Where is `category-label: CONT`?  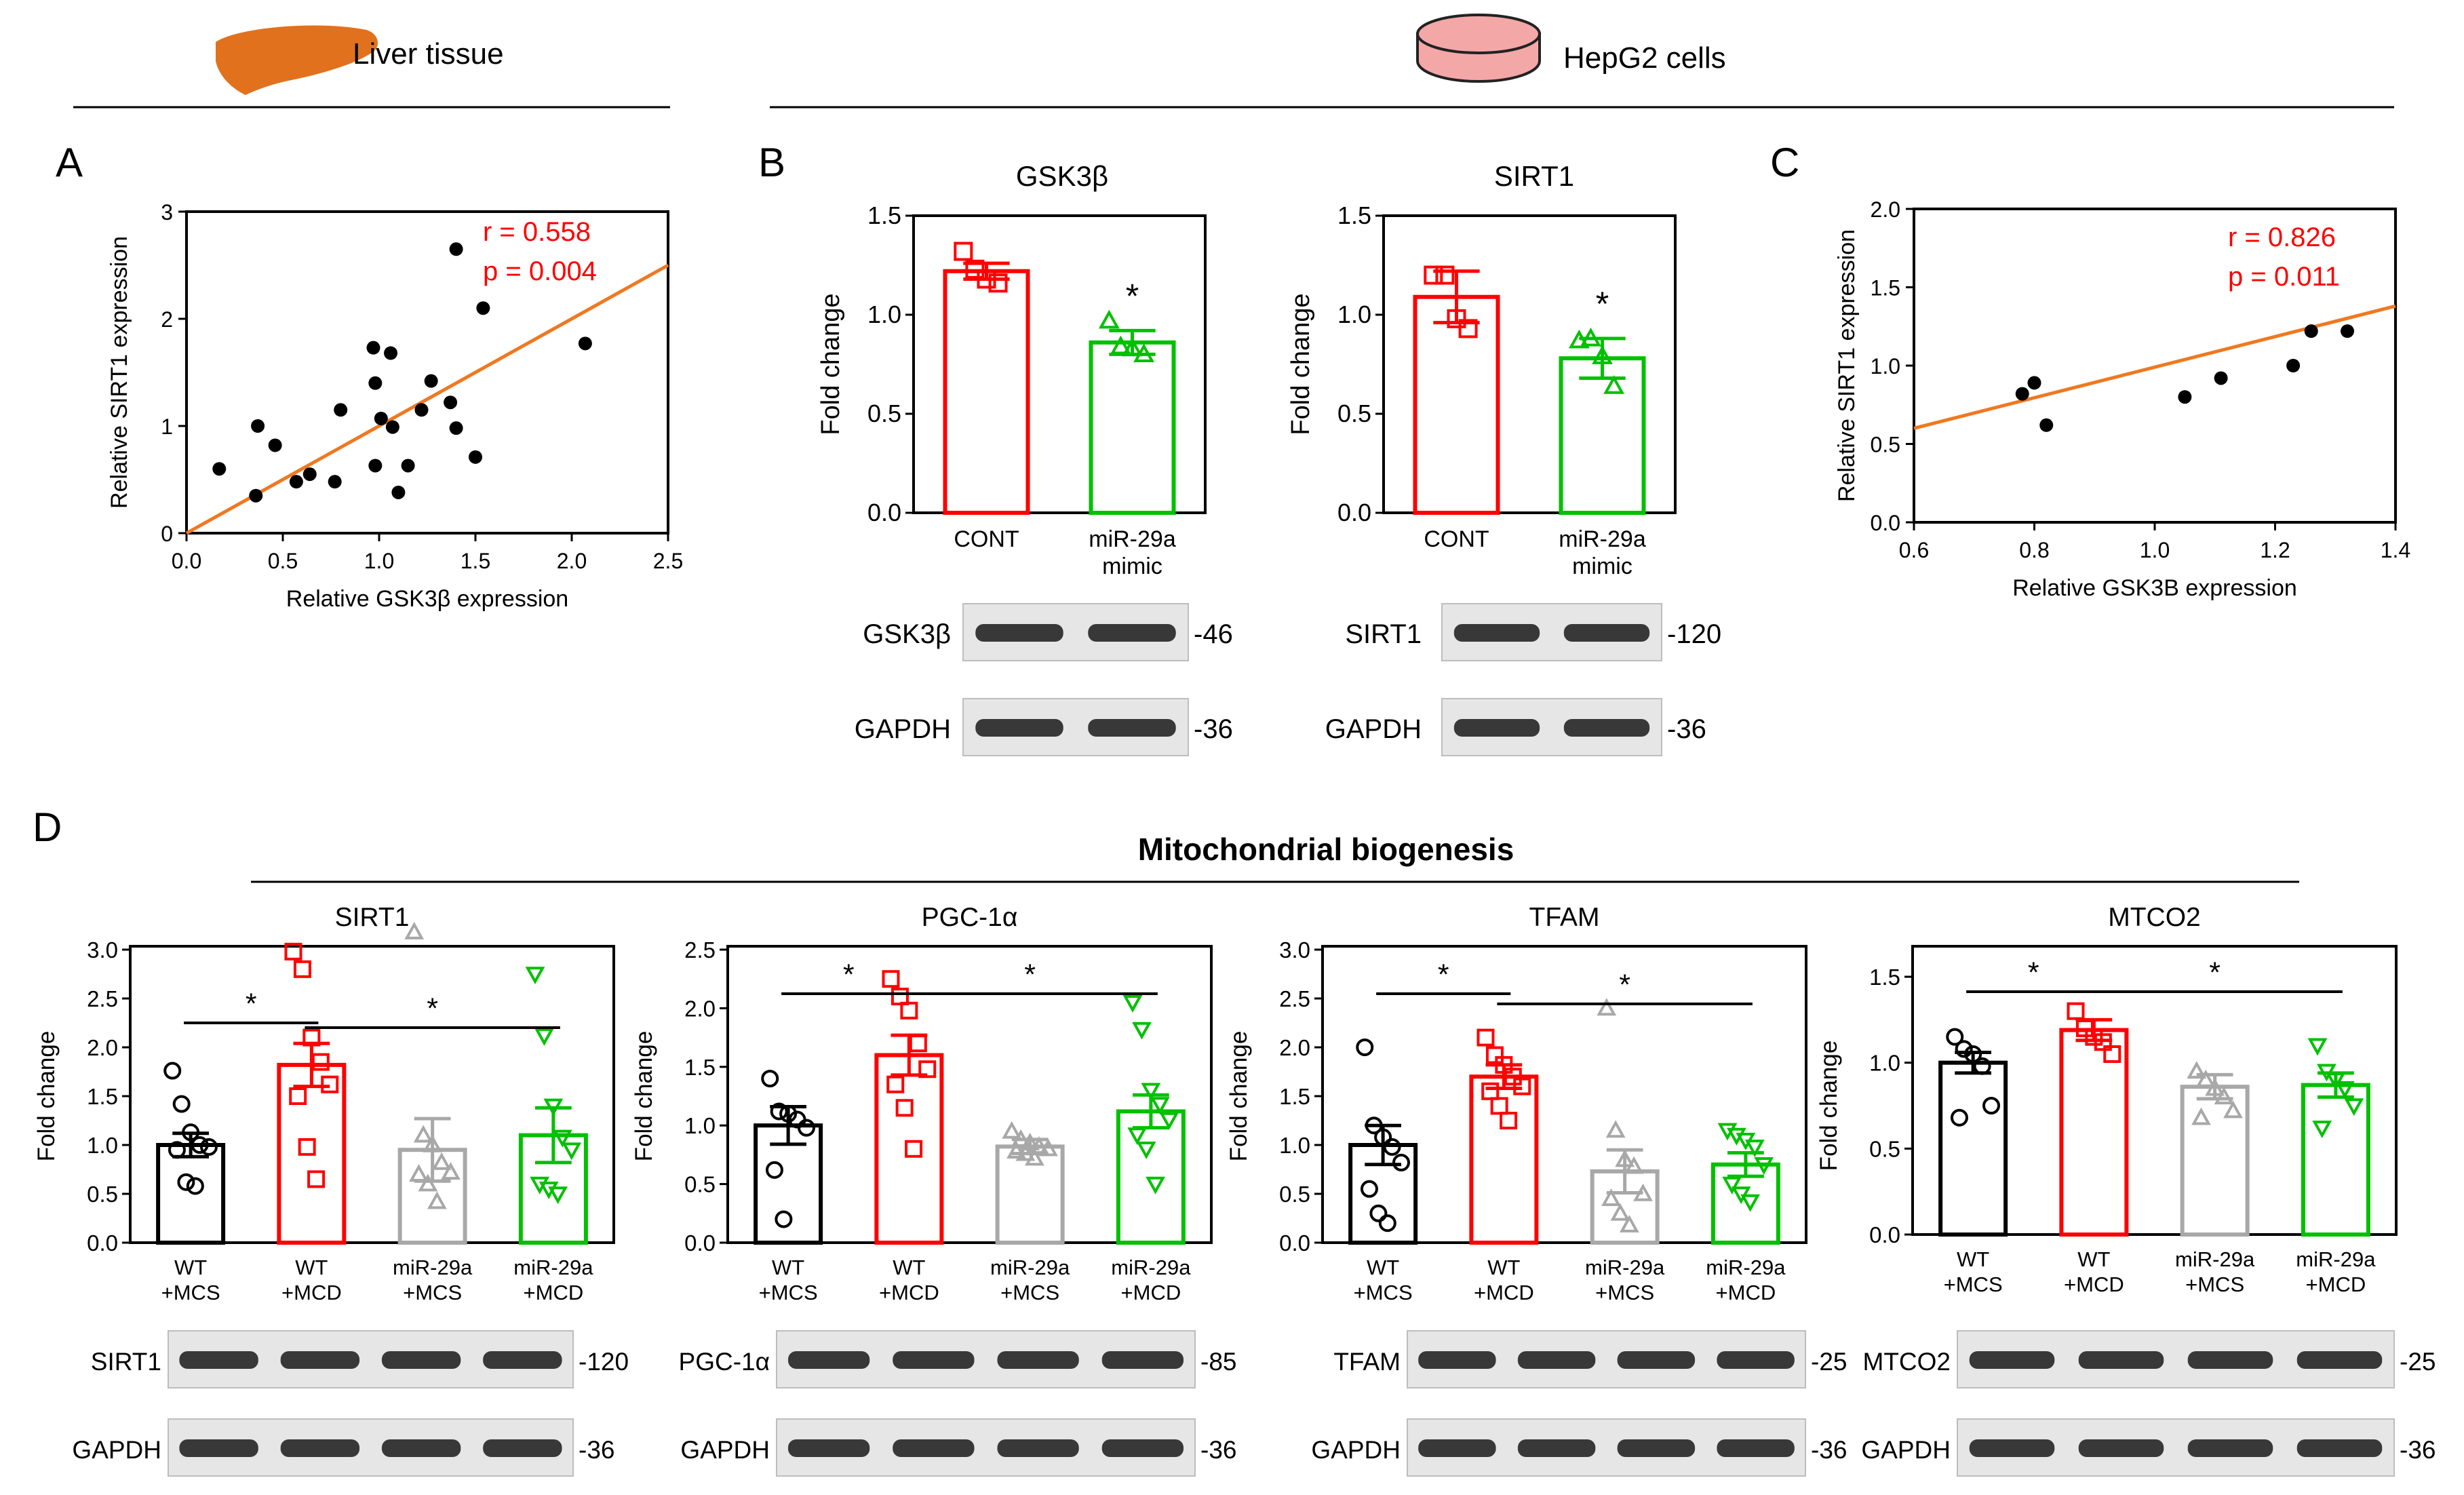 category-label: CONT is located at coordinates (986, 539).